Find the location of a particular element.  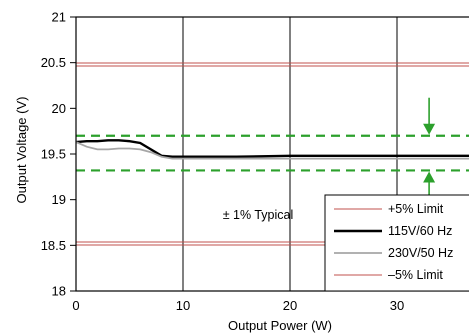

legend-label-minus5: –5% Limit is located at coordinates (415, 275).